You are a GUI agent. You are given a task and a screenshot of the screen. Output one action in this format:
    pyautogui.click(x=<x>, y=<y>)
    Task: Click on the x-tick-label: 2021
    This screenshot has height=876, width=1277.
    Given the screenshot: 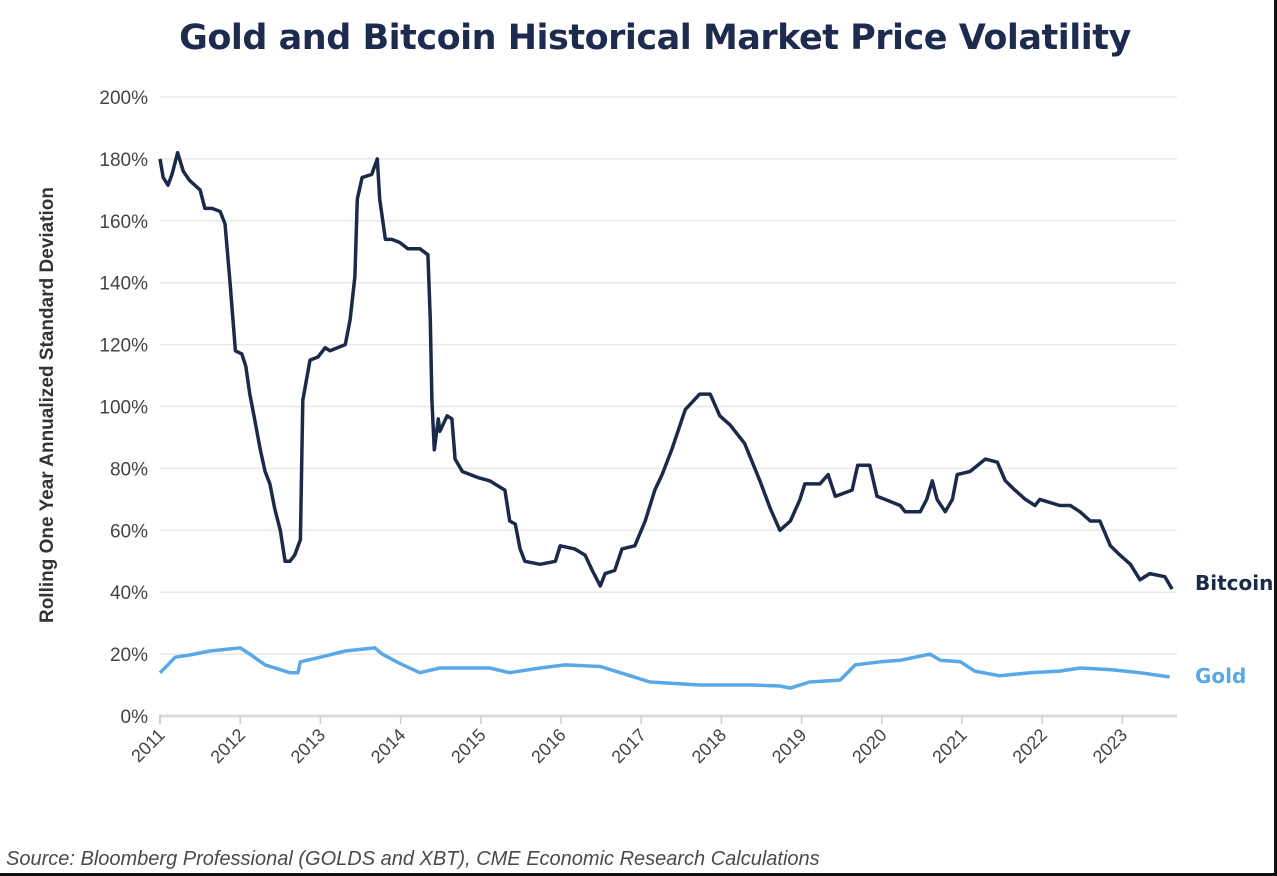 What is the action you would take?
    pyautogui.click(x=949, y=746)
    